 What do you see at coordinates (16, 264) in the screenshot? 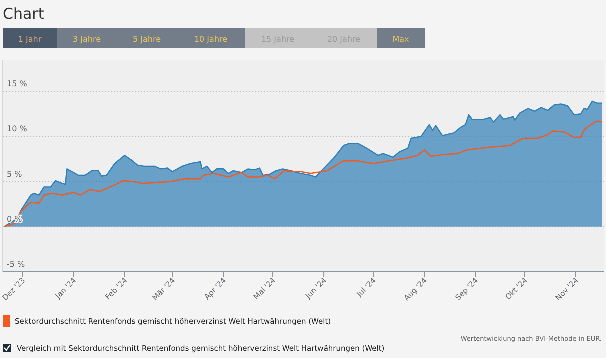
I see `y-tick-label: -5 %` at bounding box center [16, 264].